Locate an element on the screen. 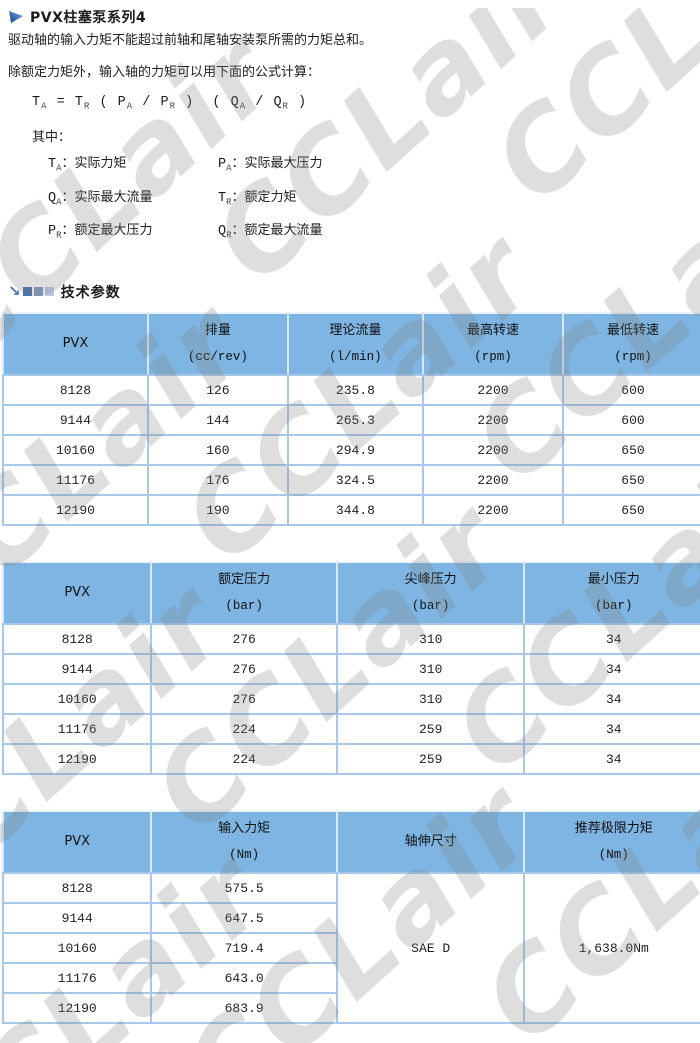  table-header-row: PVX 输入力矩 (Nm) 轴伸尺寸 推荐极限力矩 (Nm) is located at coordinates (350, 842).